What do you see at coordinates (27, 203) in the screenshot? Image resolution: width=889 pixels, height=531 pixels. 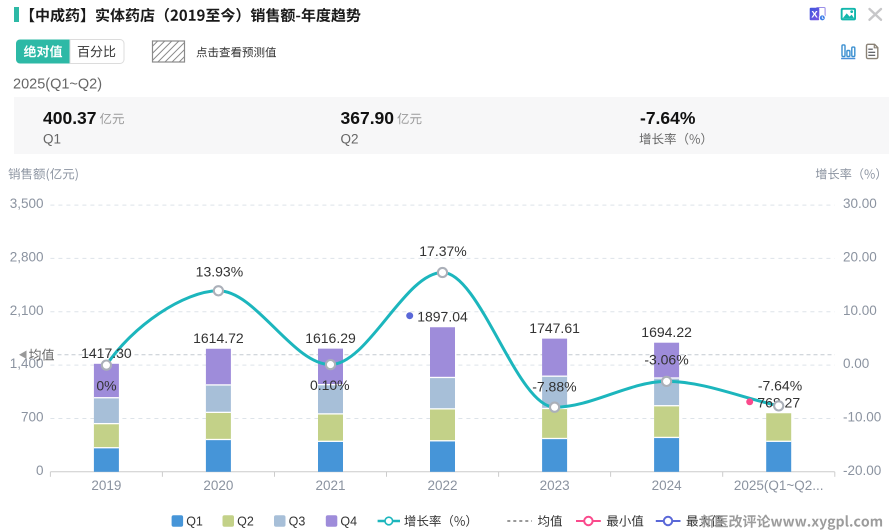 I see `svg-text: 3,500` at bounding box center [27, 203].